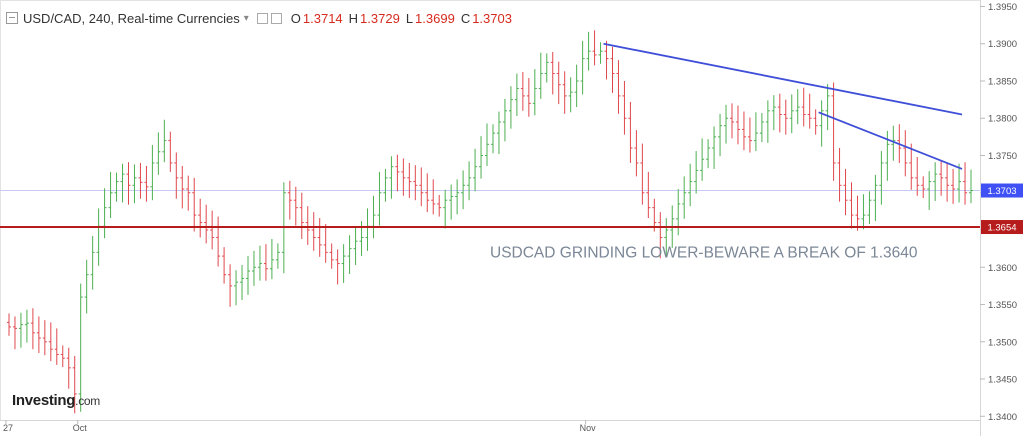 Image resolution: width=1024 pixels, height=441 pixels. What do you see at coordinates (8, 428) in the screenshot?
I see `x-tick-label: 27` at bounding box center [8, 428].